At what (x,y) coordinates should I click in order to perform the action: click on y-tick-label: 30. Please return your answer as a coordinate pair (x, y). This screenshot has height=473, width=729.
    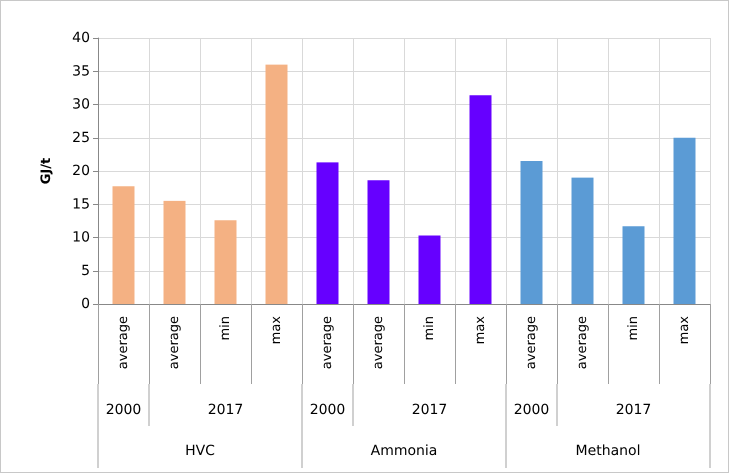
    Looking at the image, I should click on (81, 104).